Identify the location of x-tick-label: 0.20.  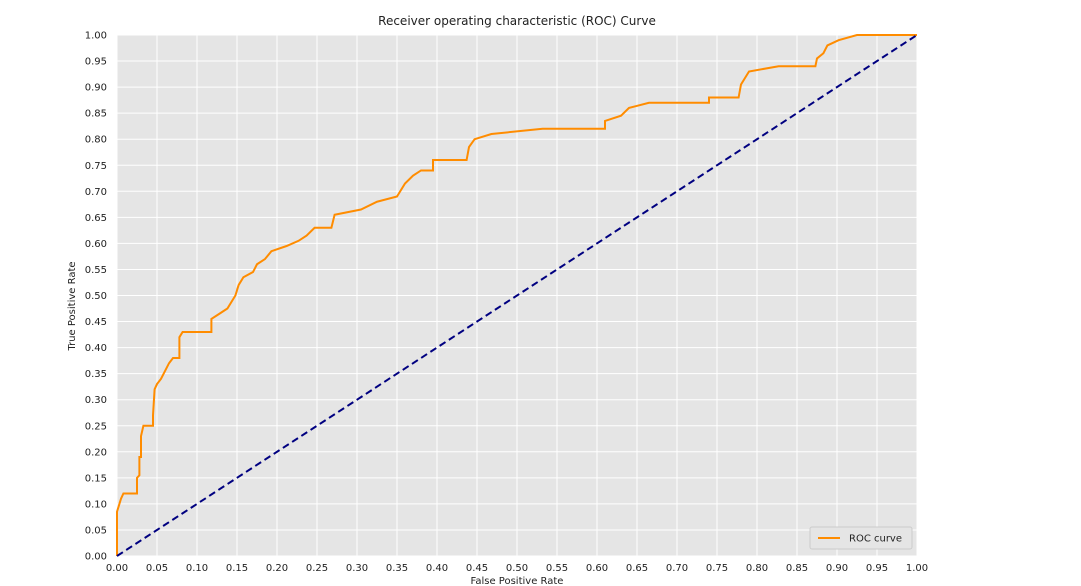
(277, 568).